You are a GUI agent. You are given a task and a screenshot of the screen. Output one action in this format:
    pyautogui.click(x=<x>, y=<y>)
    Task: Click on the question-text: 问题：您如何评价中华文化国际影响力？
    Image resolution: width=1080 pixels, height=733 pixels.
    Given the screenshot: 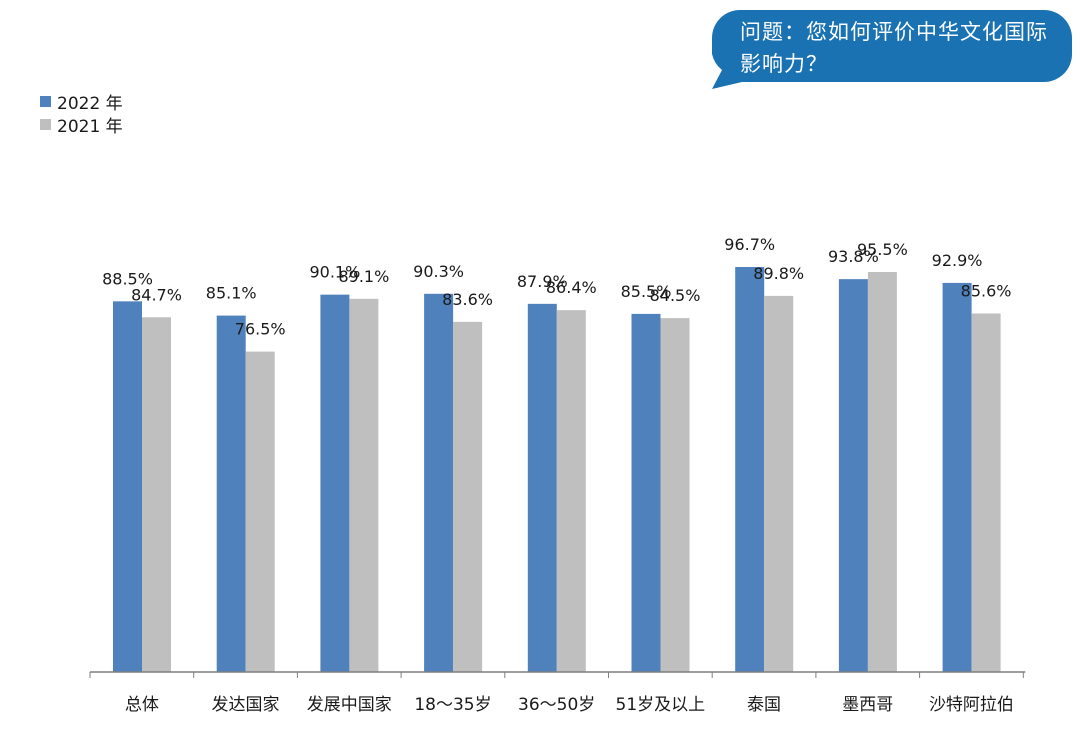 What is the action you would take?
    pyautogui.click(x=894, y=48)
    